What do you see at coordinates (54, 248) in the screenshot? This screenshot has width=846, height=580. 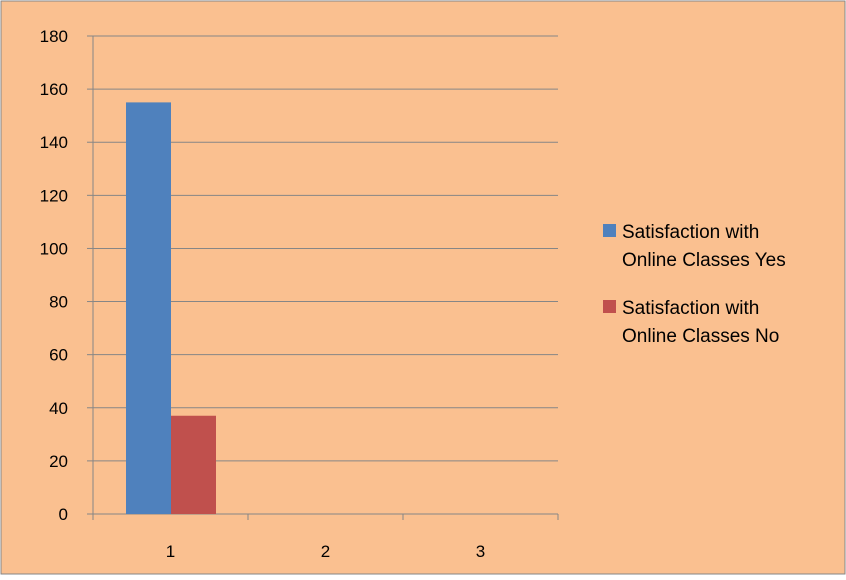 I see `y-tick-label: 100` at bounding box center [54, 248].